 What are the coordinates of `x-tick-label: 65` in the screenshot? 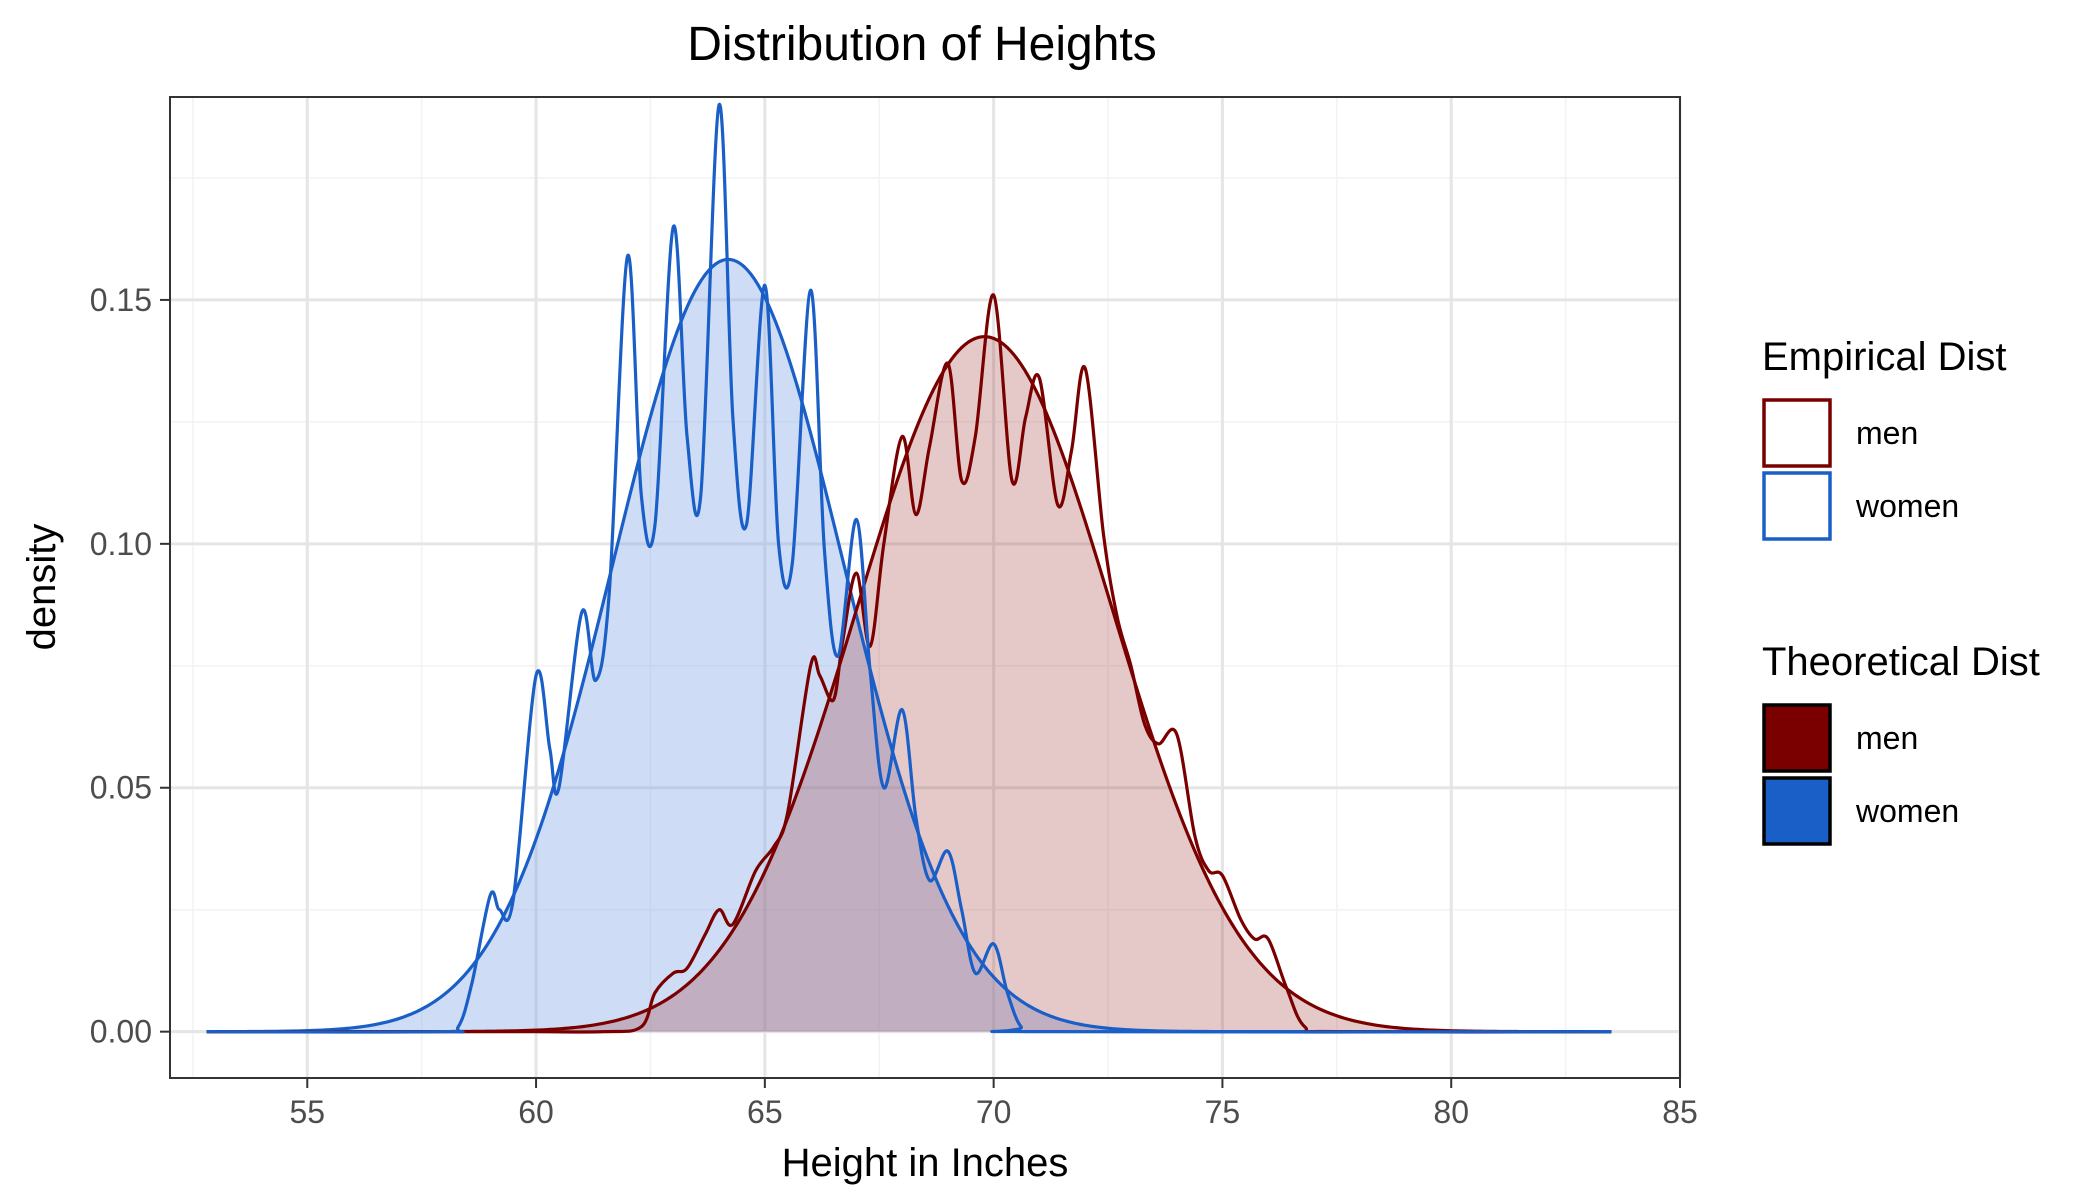 It's located at (765, 1112).